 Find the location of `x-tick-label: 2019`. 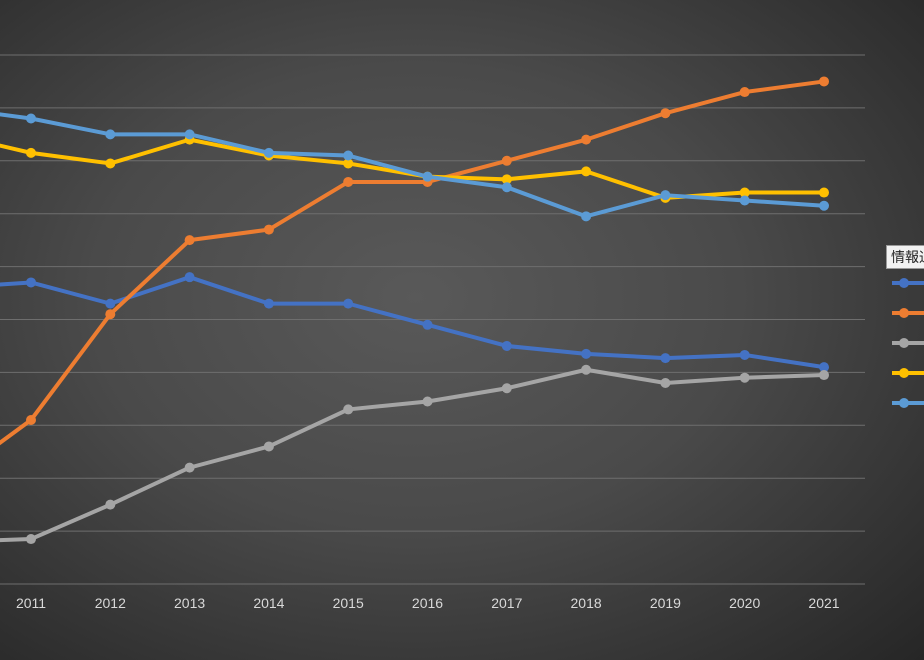

x-tick-label: 2019 is located at coordinates (665, 603).